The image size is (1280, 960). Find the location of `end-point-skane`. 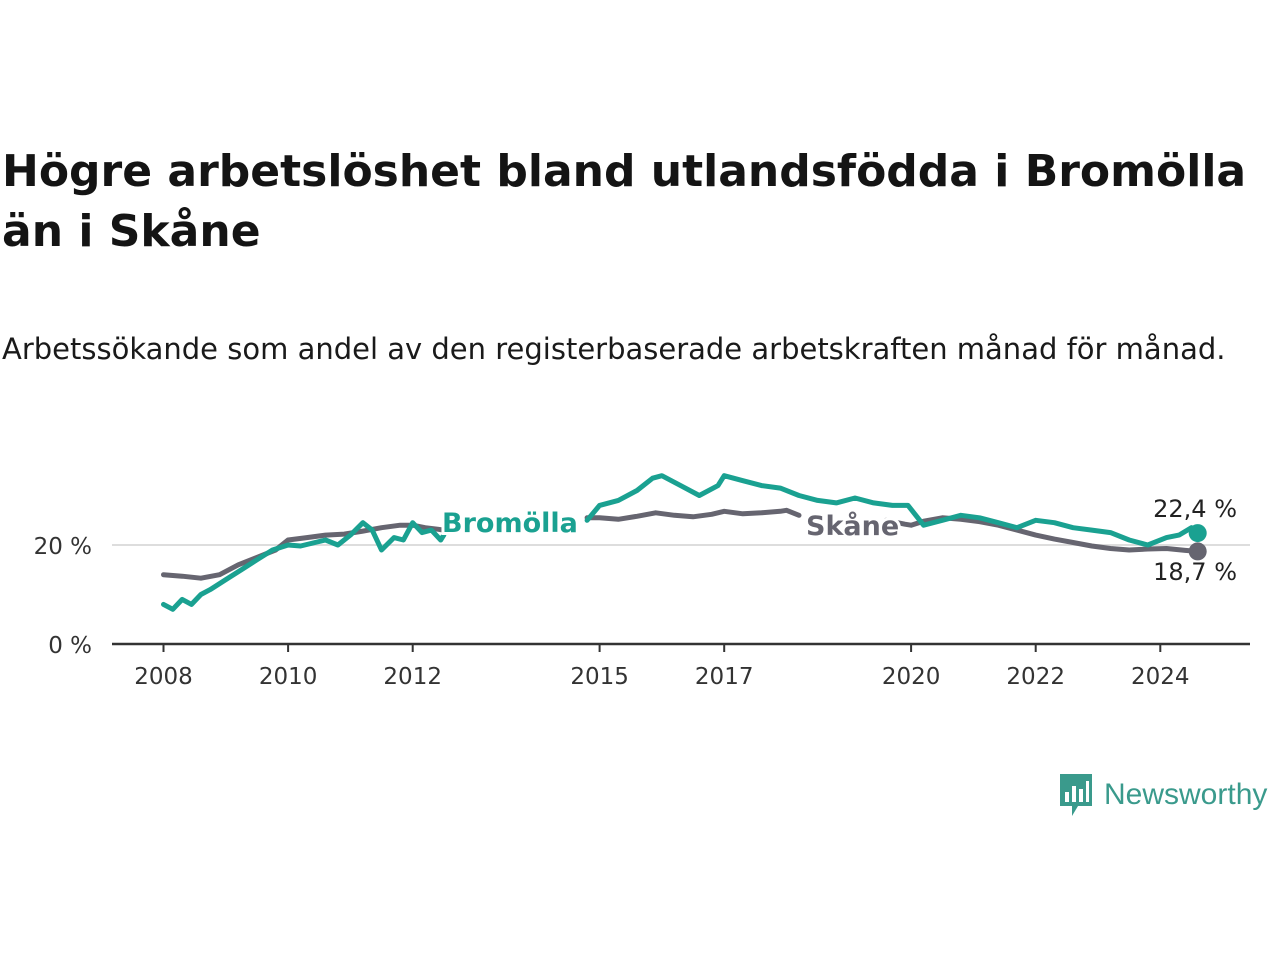

end-point-skane is located at coordinates (1197, 551).